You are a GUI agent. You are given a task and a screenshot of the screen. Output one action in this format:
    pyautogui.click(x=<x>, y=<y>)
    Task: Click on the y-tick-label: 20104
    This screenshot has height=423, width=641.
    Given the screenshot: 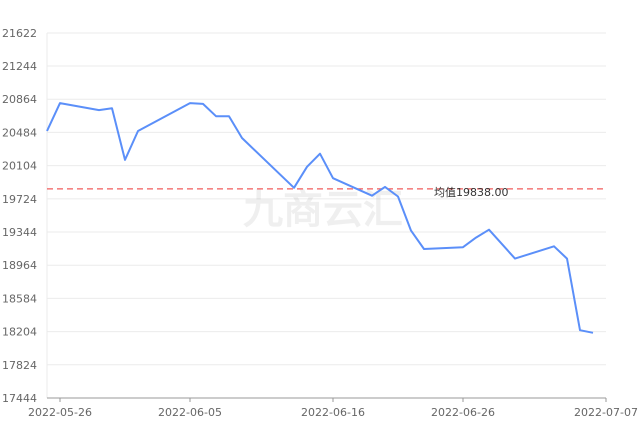 What is the action you would take?
    pyautogui.click(x=19, y=166)
    